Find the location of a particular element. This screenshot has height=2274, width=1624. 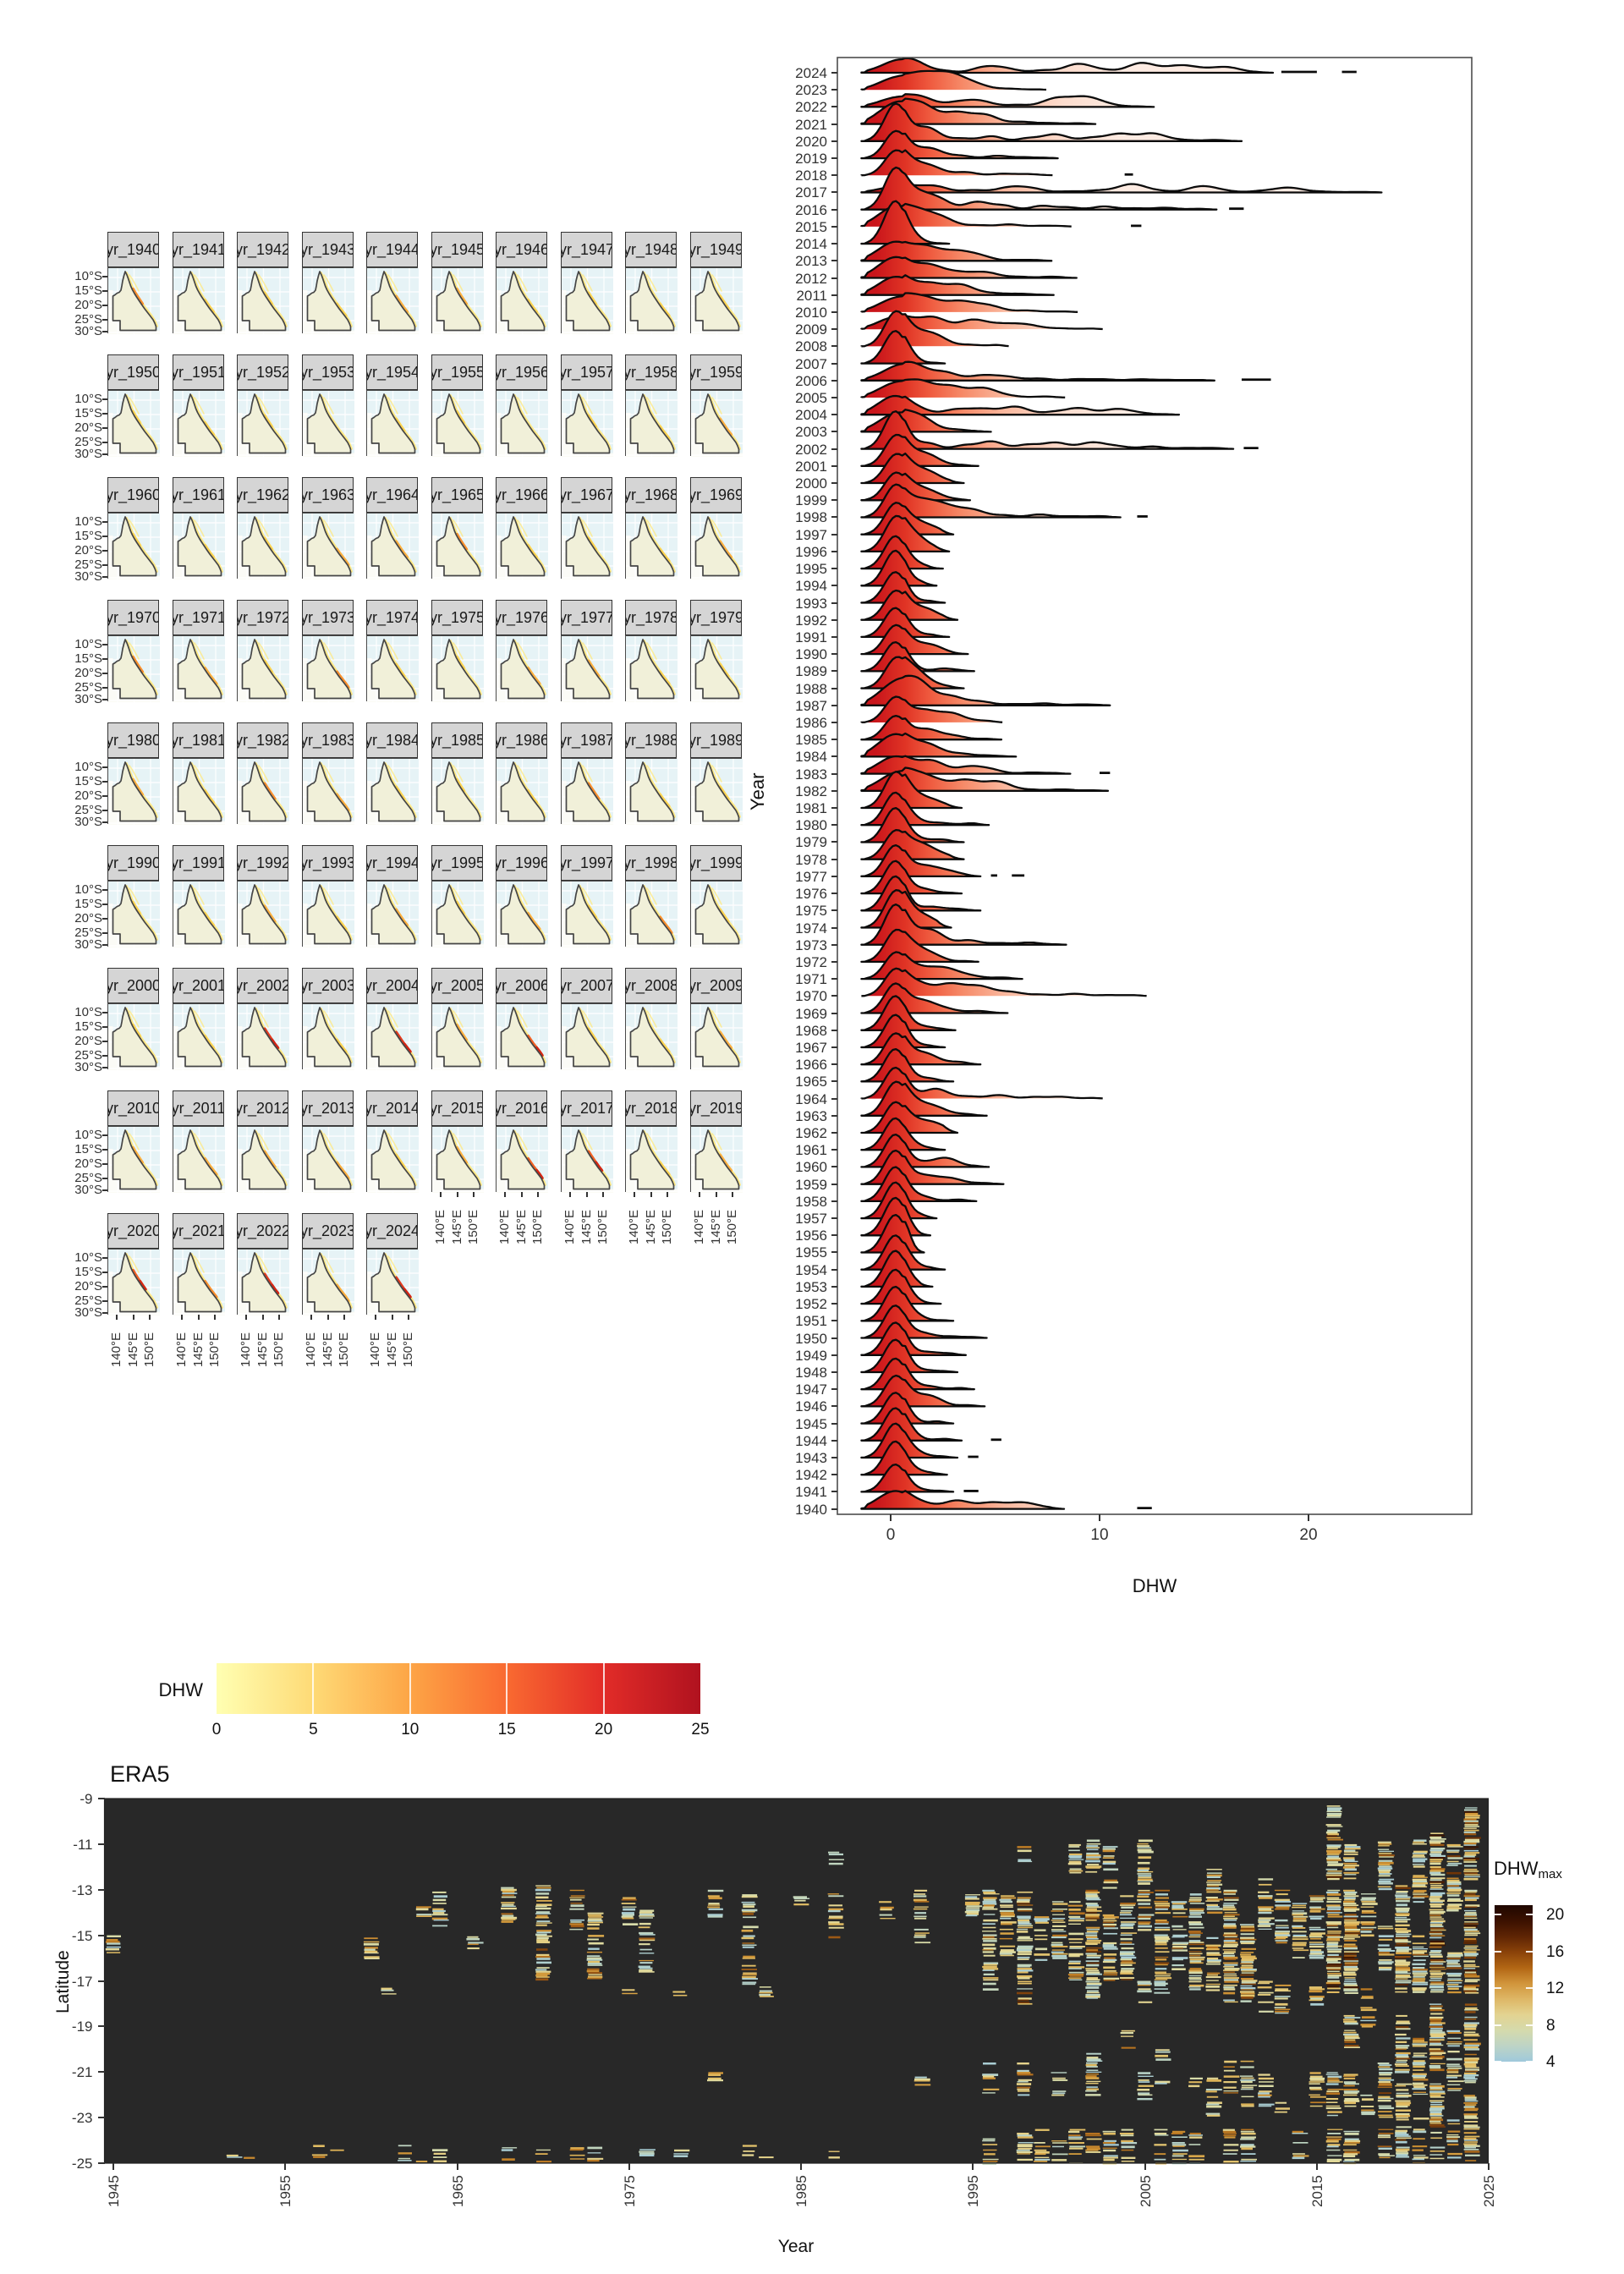

ridge-year-label: 1949 is located at coordinates (811, 1355).